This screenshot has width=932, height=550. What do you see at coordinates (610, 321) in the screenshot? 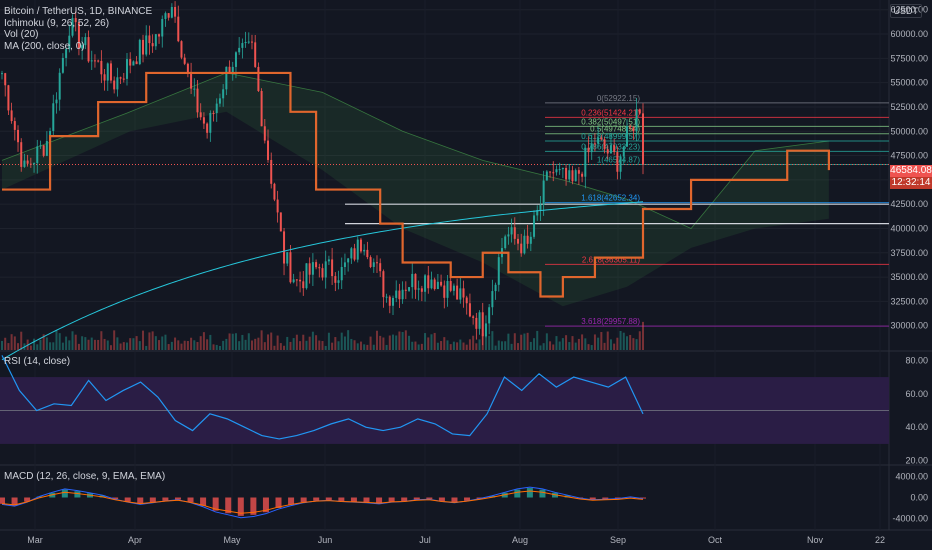
I see `fib-label: 3.618(29957.88)` at bounding box center [610, 321].